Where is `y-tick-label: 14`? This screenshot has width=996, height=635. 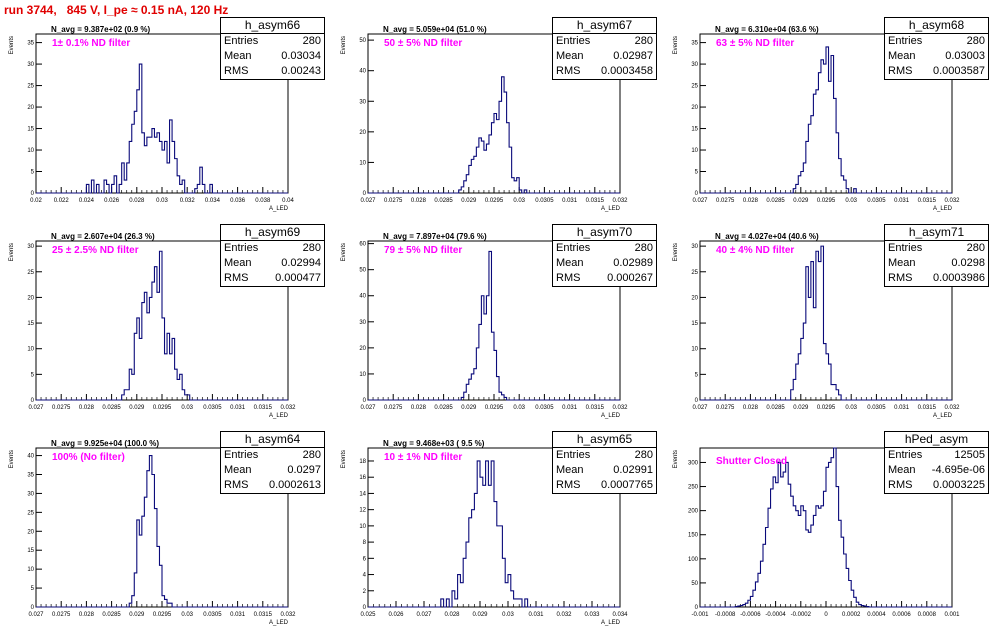 y-tick-label: 14 is located at coordinates (362, 494).